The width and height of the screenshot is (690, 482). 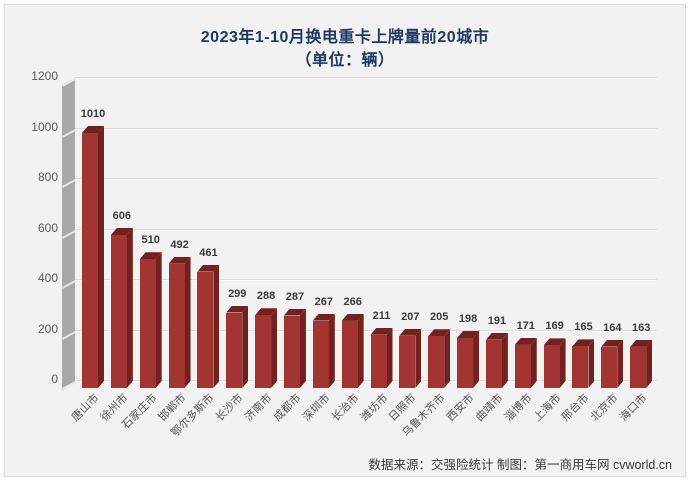 What do you see at coordinates (150, 240) in the screenshot?
I see `bar-value-label: 510` at bounding box center [150, 240].